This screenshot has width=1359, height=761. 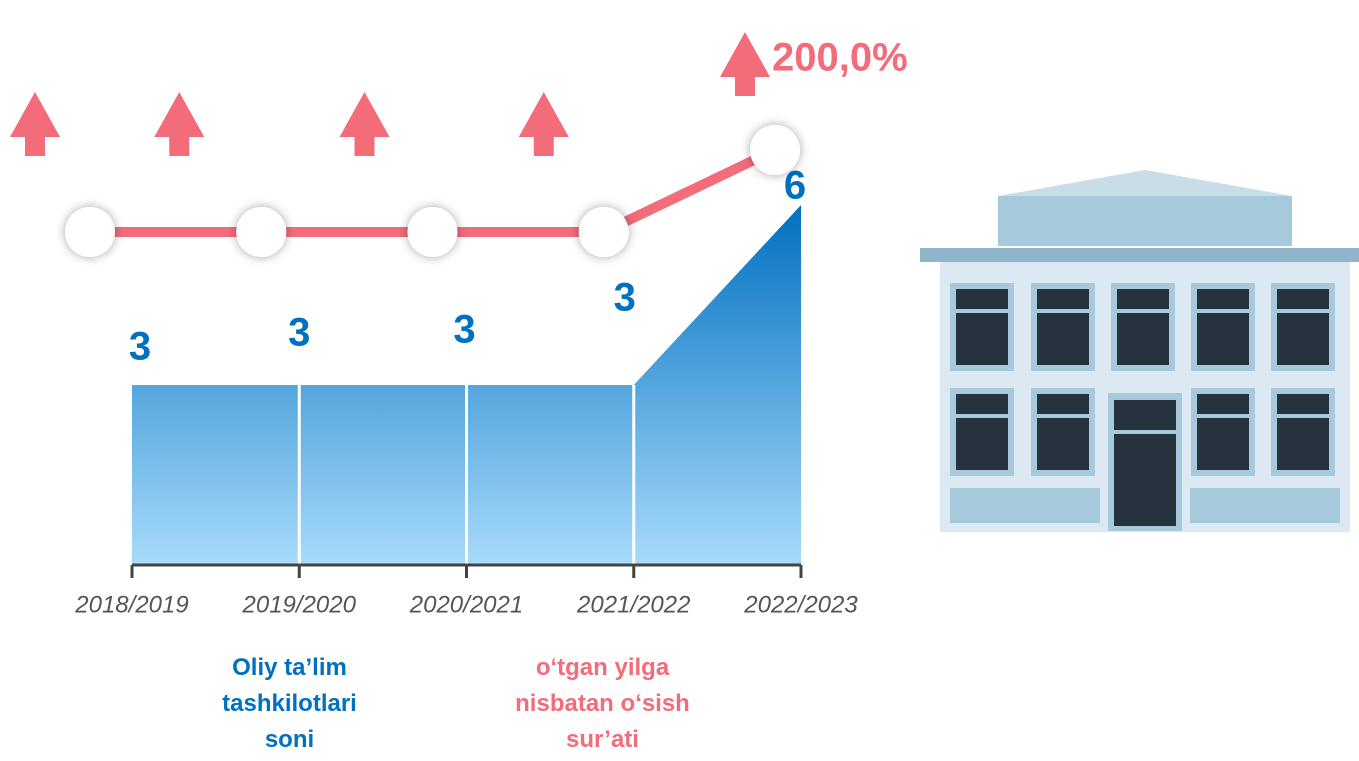 I want to click on x-tick-label: 2018/2019, so click(x=131, y=604).